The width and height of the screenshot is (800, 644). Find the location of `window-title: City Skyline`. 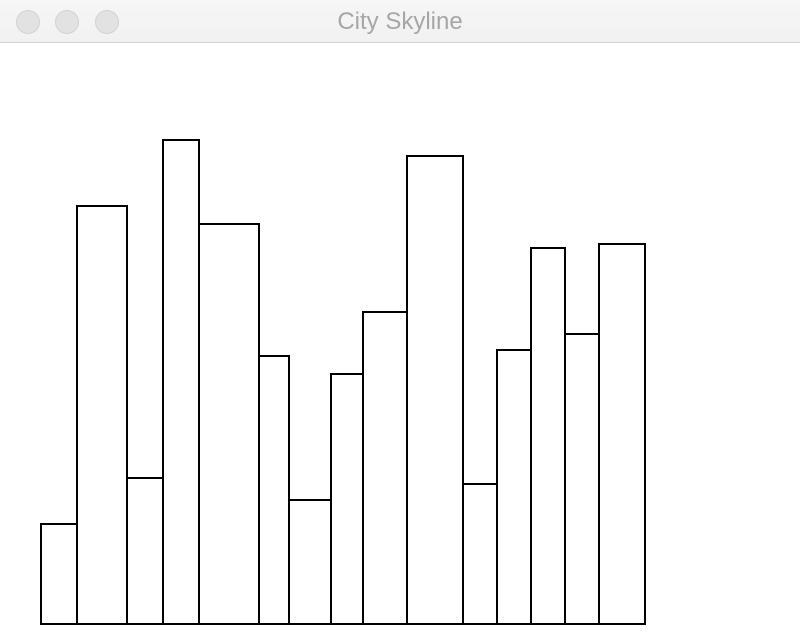

window-title: City Skyline is located at coordinates (400, 21).